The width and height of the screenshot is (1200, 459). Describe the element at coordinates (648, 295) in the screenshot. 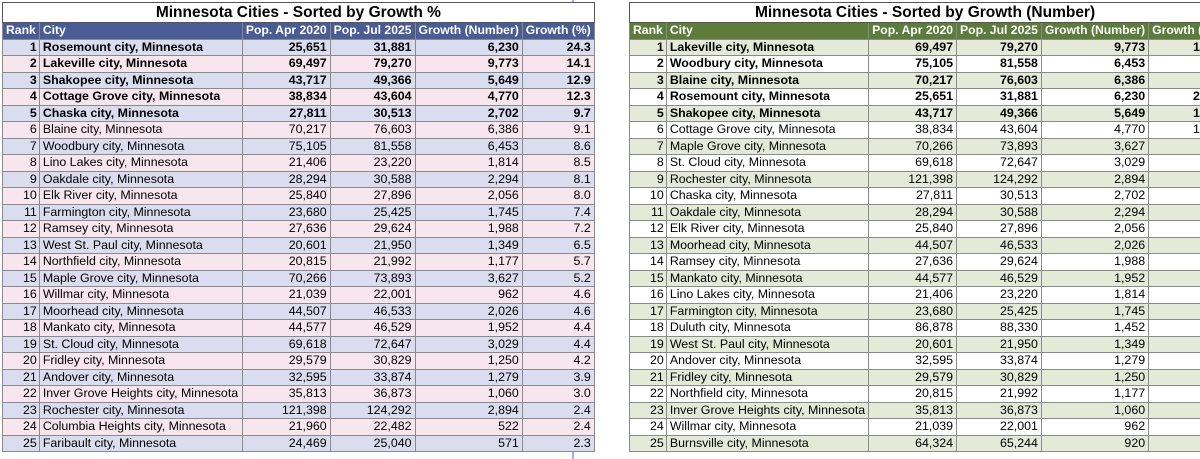

I see `rank-cell: 16` at that location.